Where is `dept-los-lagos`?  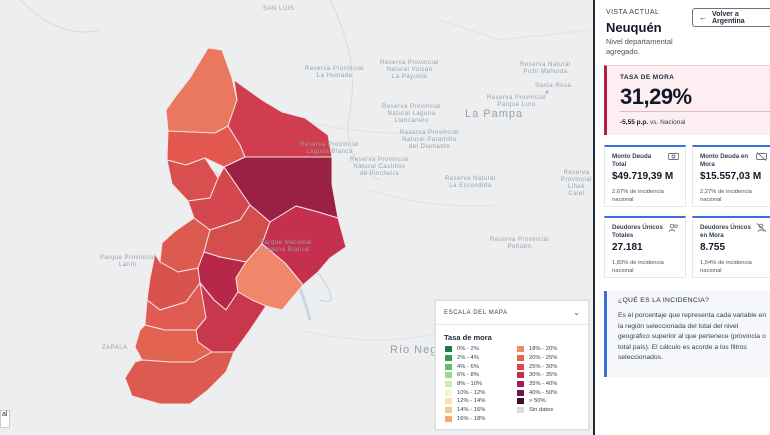
dept-los-lagos is located at coordinates (179, 378).